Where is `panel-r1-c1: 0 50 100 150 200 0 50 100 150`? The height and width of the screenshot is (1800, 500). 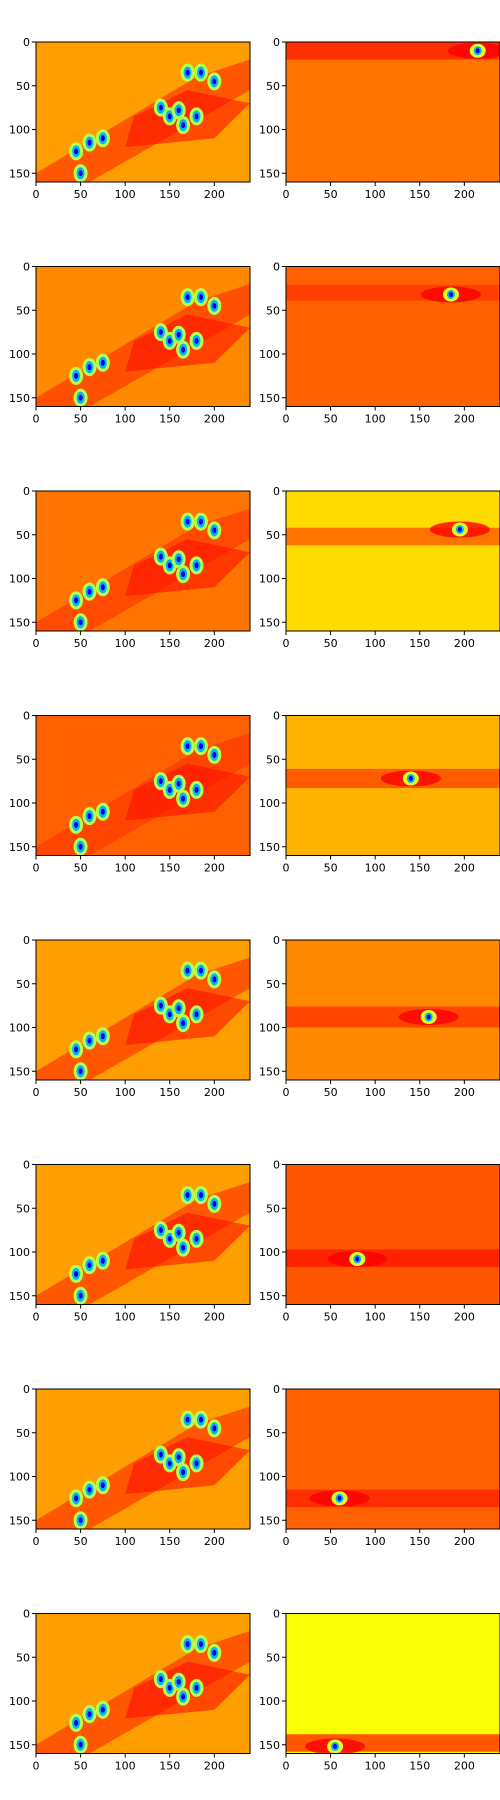
panel-r1-c1: 0 50 100 150 200 0 50 100 150 is located at coordinates (379, 343).